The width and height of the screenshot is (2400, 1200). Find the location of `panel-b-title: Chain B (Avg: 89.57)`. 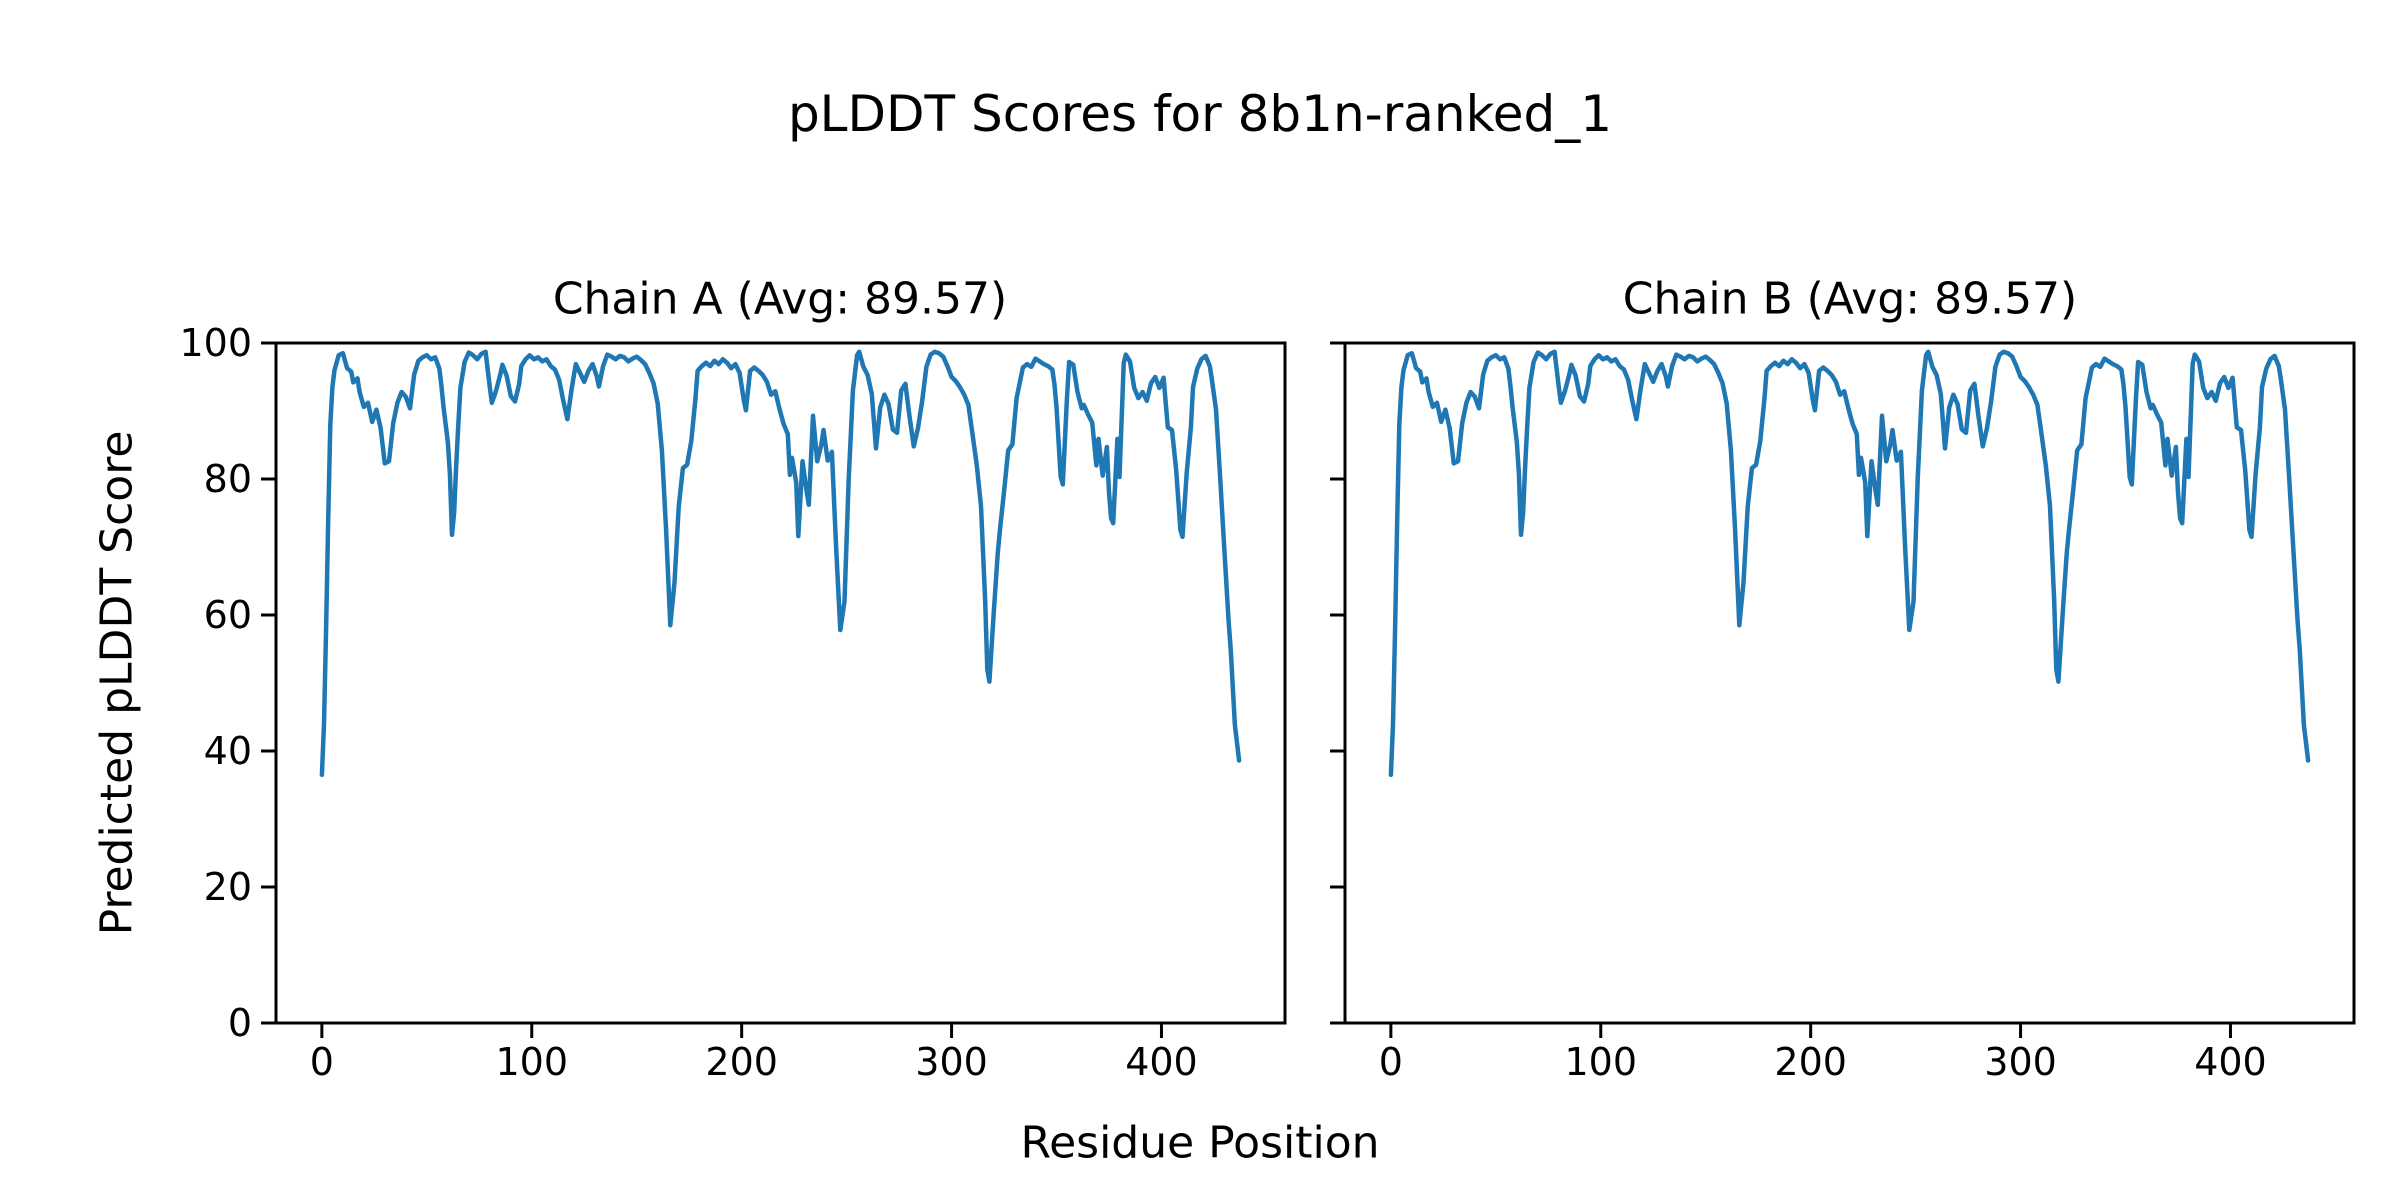

panel-b-title: Chain B (Avg: 89.57) is located at coordinates (1850, 299).